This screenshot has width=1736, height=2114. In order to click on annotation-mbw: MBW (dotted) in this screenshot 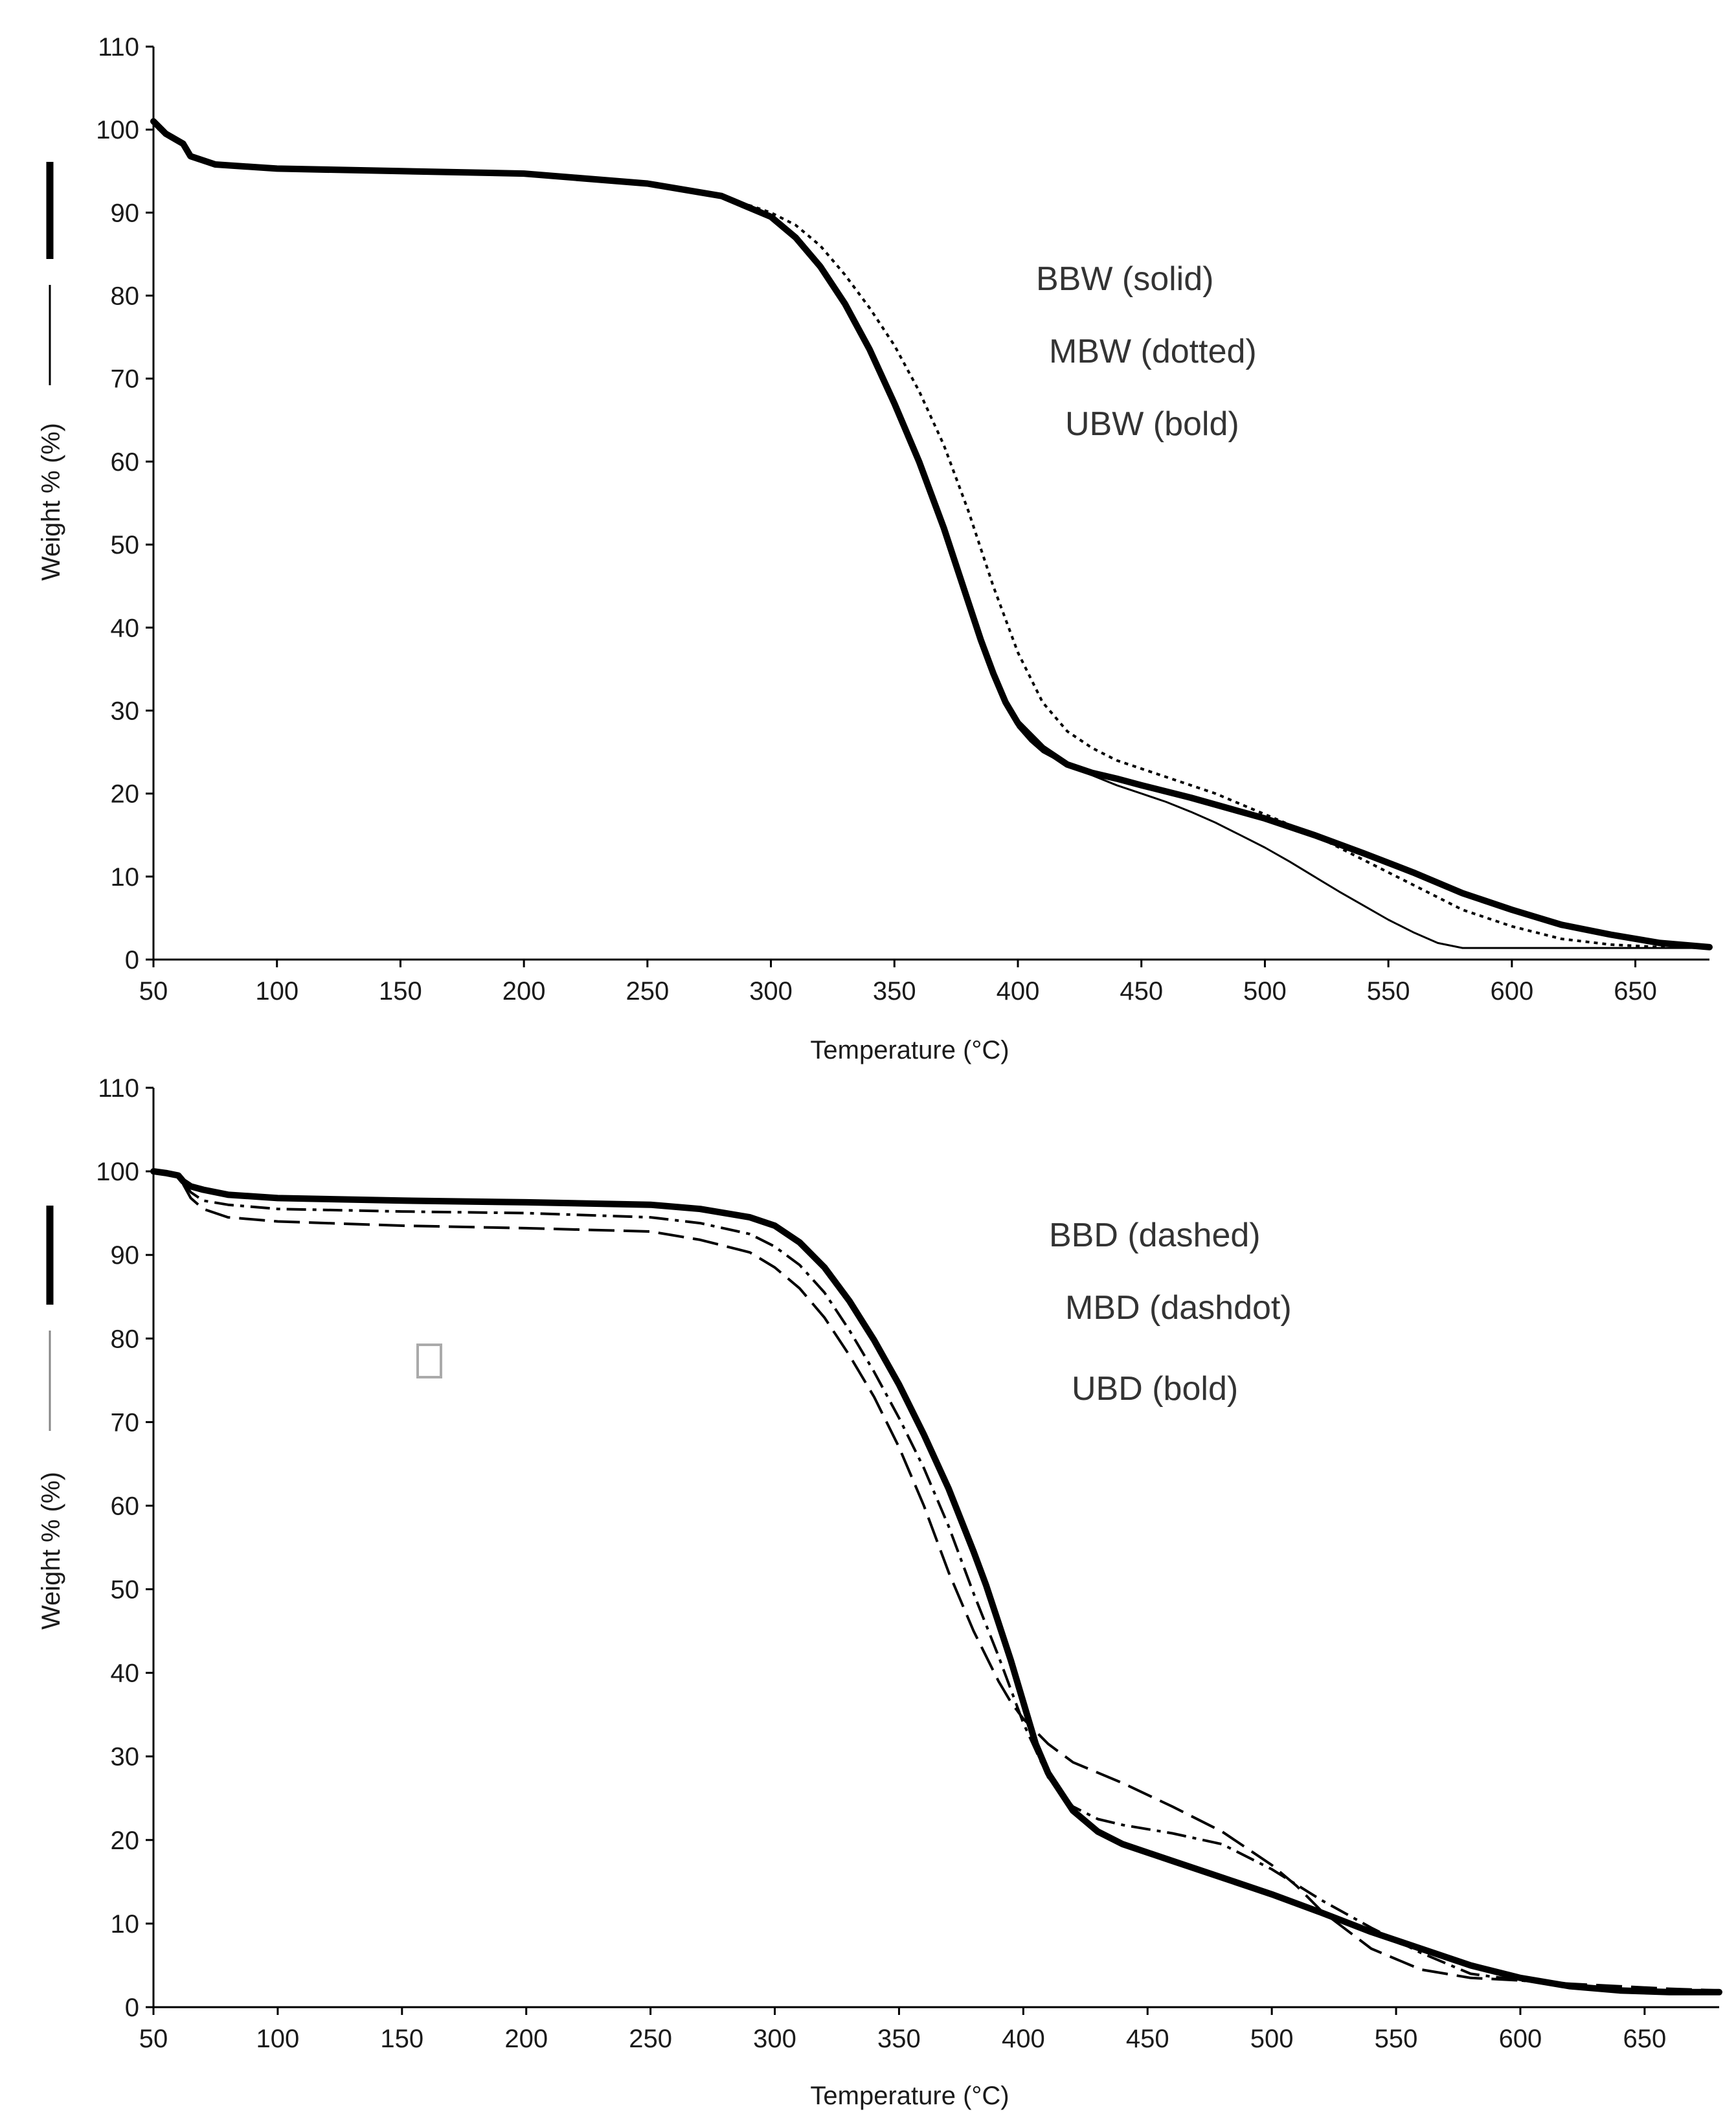, I will do `click(1153, 351)`.